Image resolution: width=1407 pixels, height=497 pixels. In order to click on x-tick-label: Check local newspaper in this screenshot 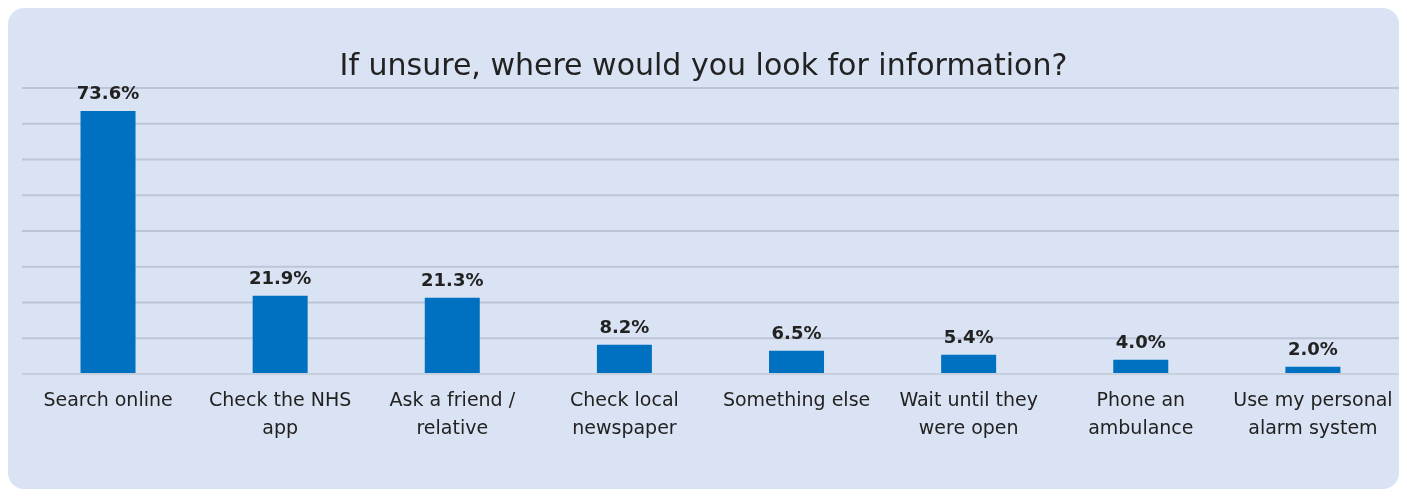, I will do `click(624, 413)`.